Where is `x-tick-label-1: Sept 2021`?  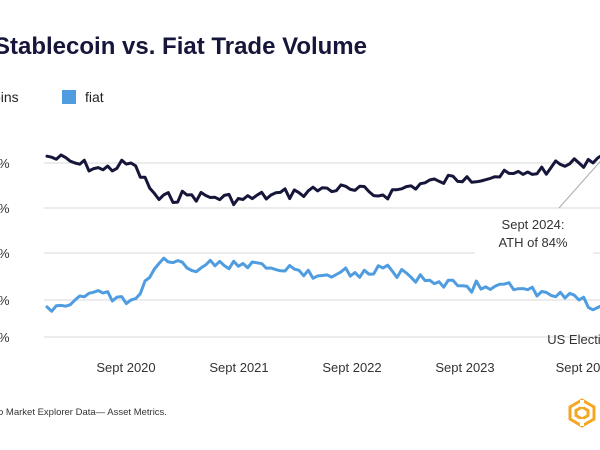 x-tick-label-1: Sept 2021 is located at coordinates (238, 367).